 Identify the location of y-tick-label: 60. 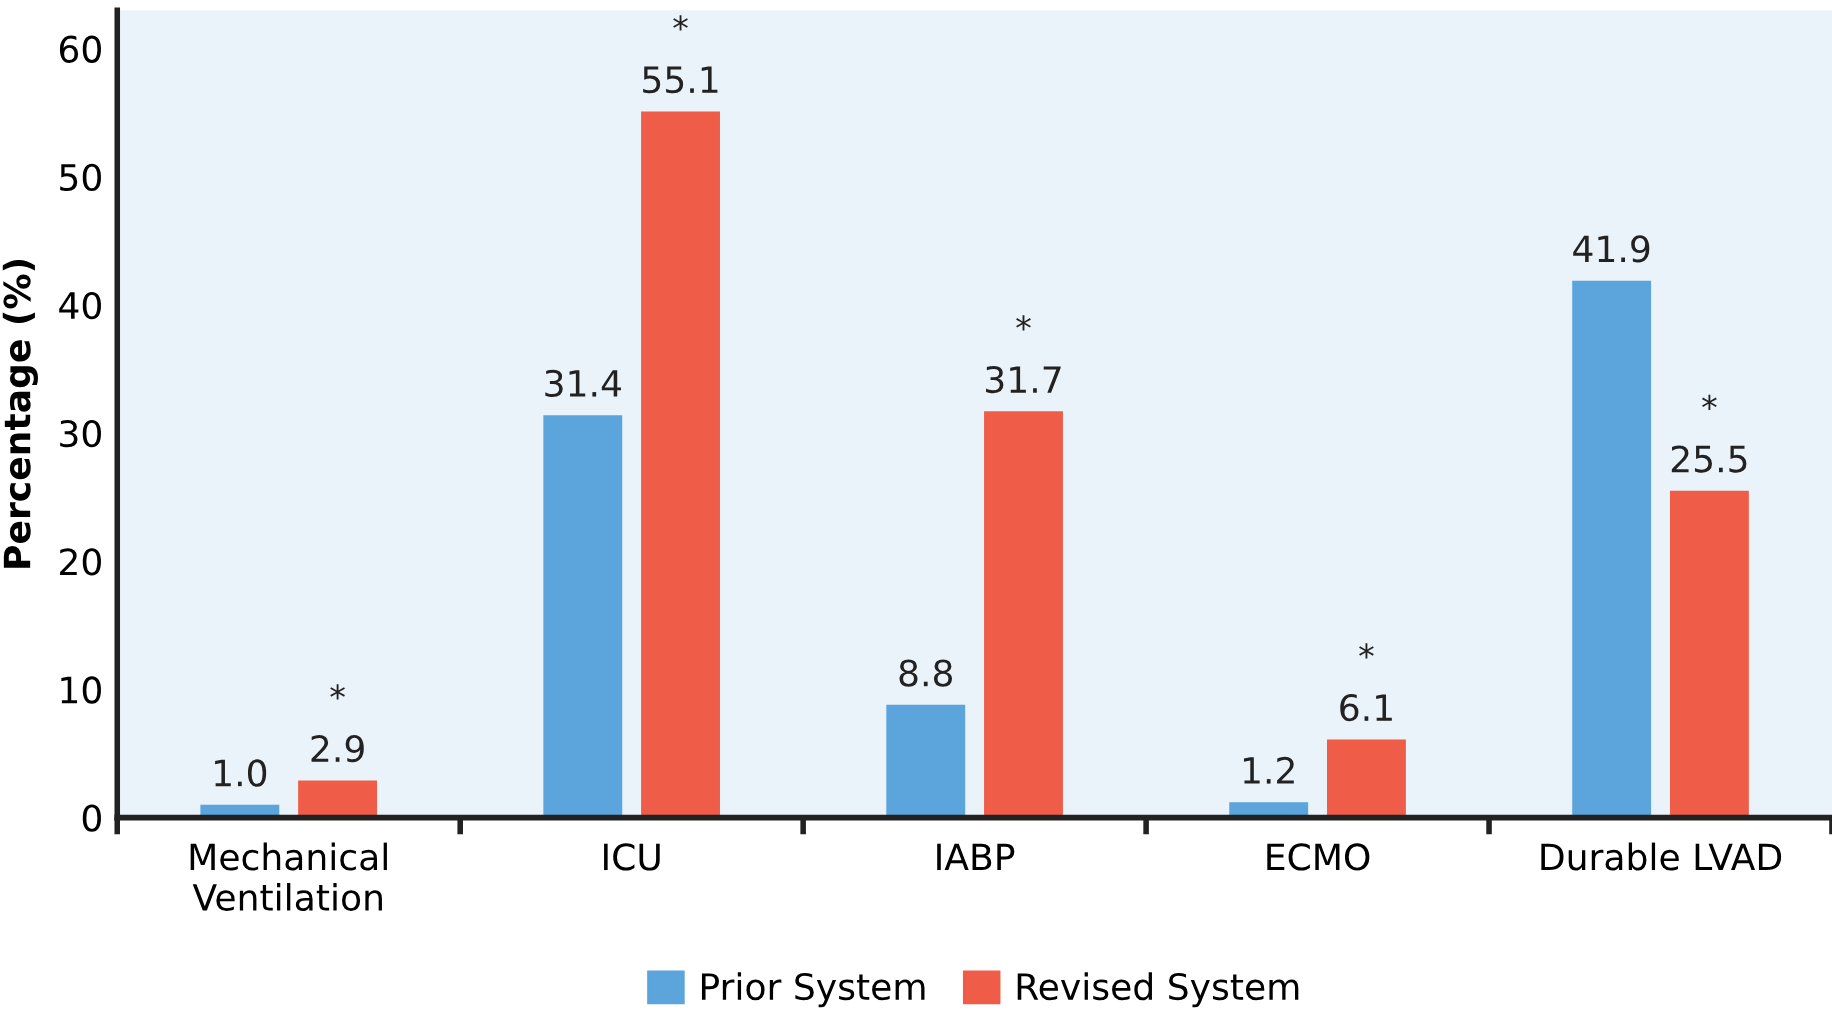
(80, 49).